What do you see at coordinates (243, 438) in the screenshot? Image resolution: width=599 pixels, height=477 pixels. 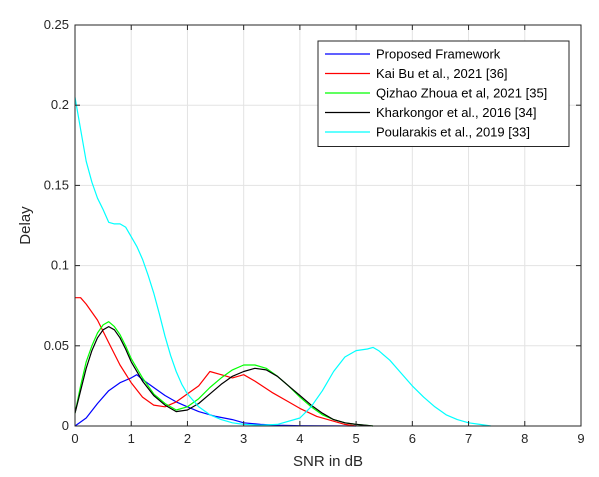 I see `x-tick-label: 3` at bounding box center [243, 438].